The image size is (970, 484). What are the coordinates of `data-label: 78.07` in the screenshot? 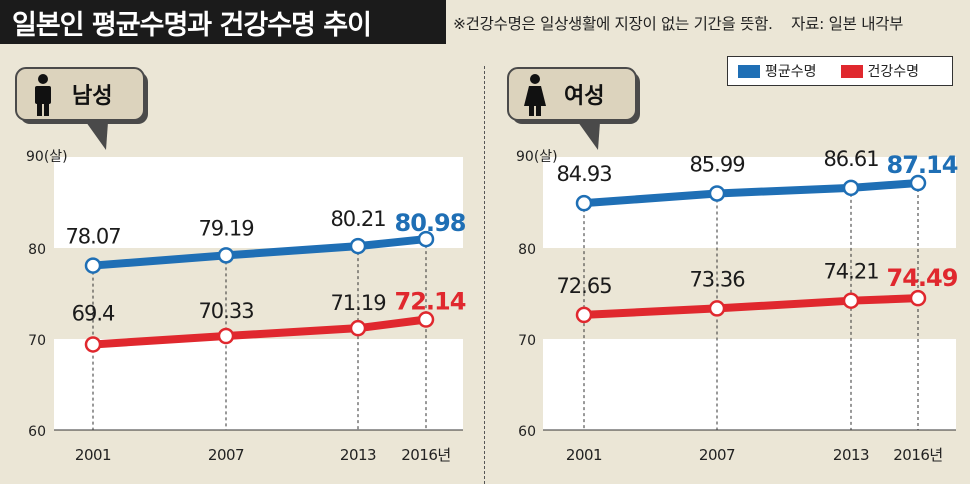 It's located at (92, 237).